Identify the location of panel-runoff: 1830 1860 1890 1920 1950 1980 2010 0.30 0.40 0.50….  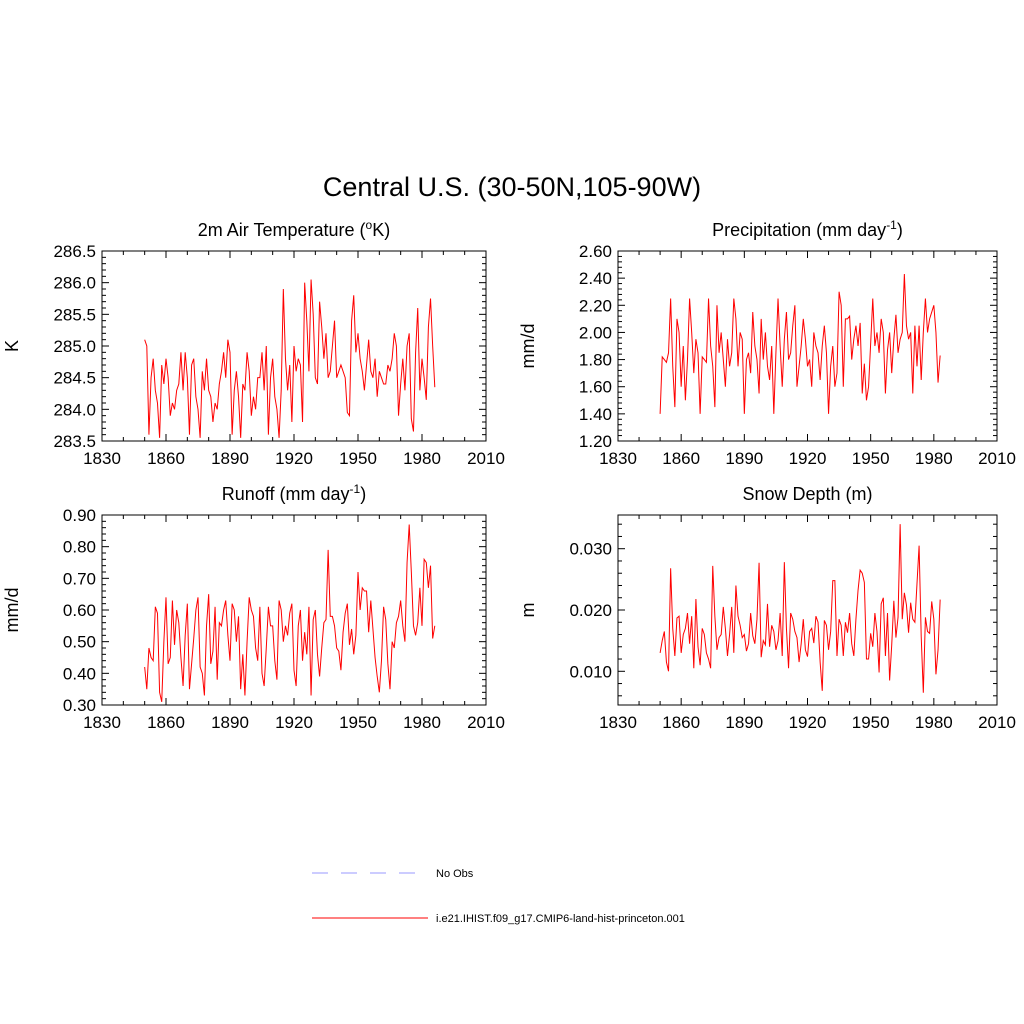
(253, 607).